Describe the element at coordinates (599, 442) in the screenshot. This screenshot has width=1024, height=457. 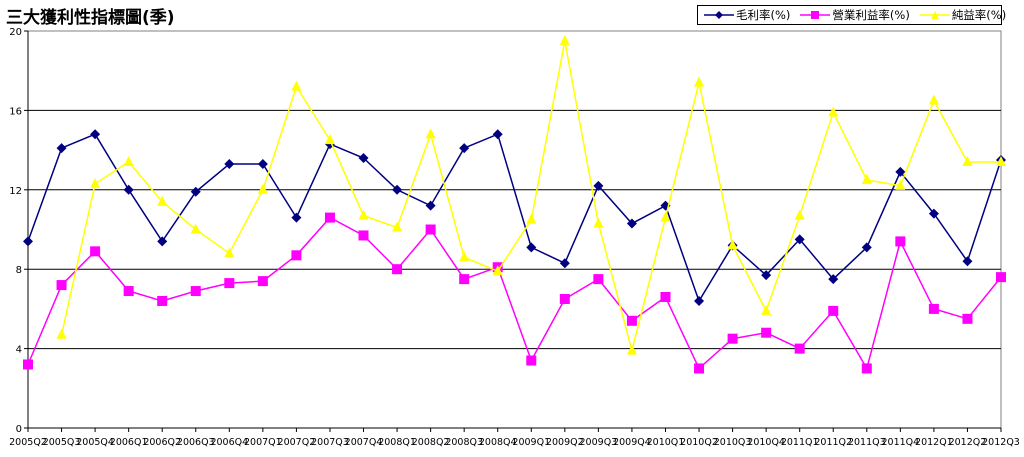
I see `x-tick-label: 2009Q3` at that location.